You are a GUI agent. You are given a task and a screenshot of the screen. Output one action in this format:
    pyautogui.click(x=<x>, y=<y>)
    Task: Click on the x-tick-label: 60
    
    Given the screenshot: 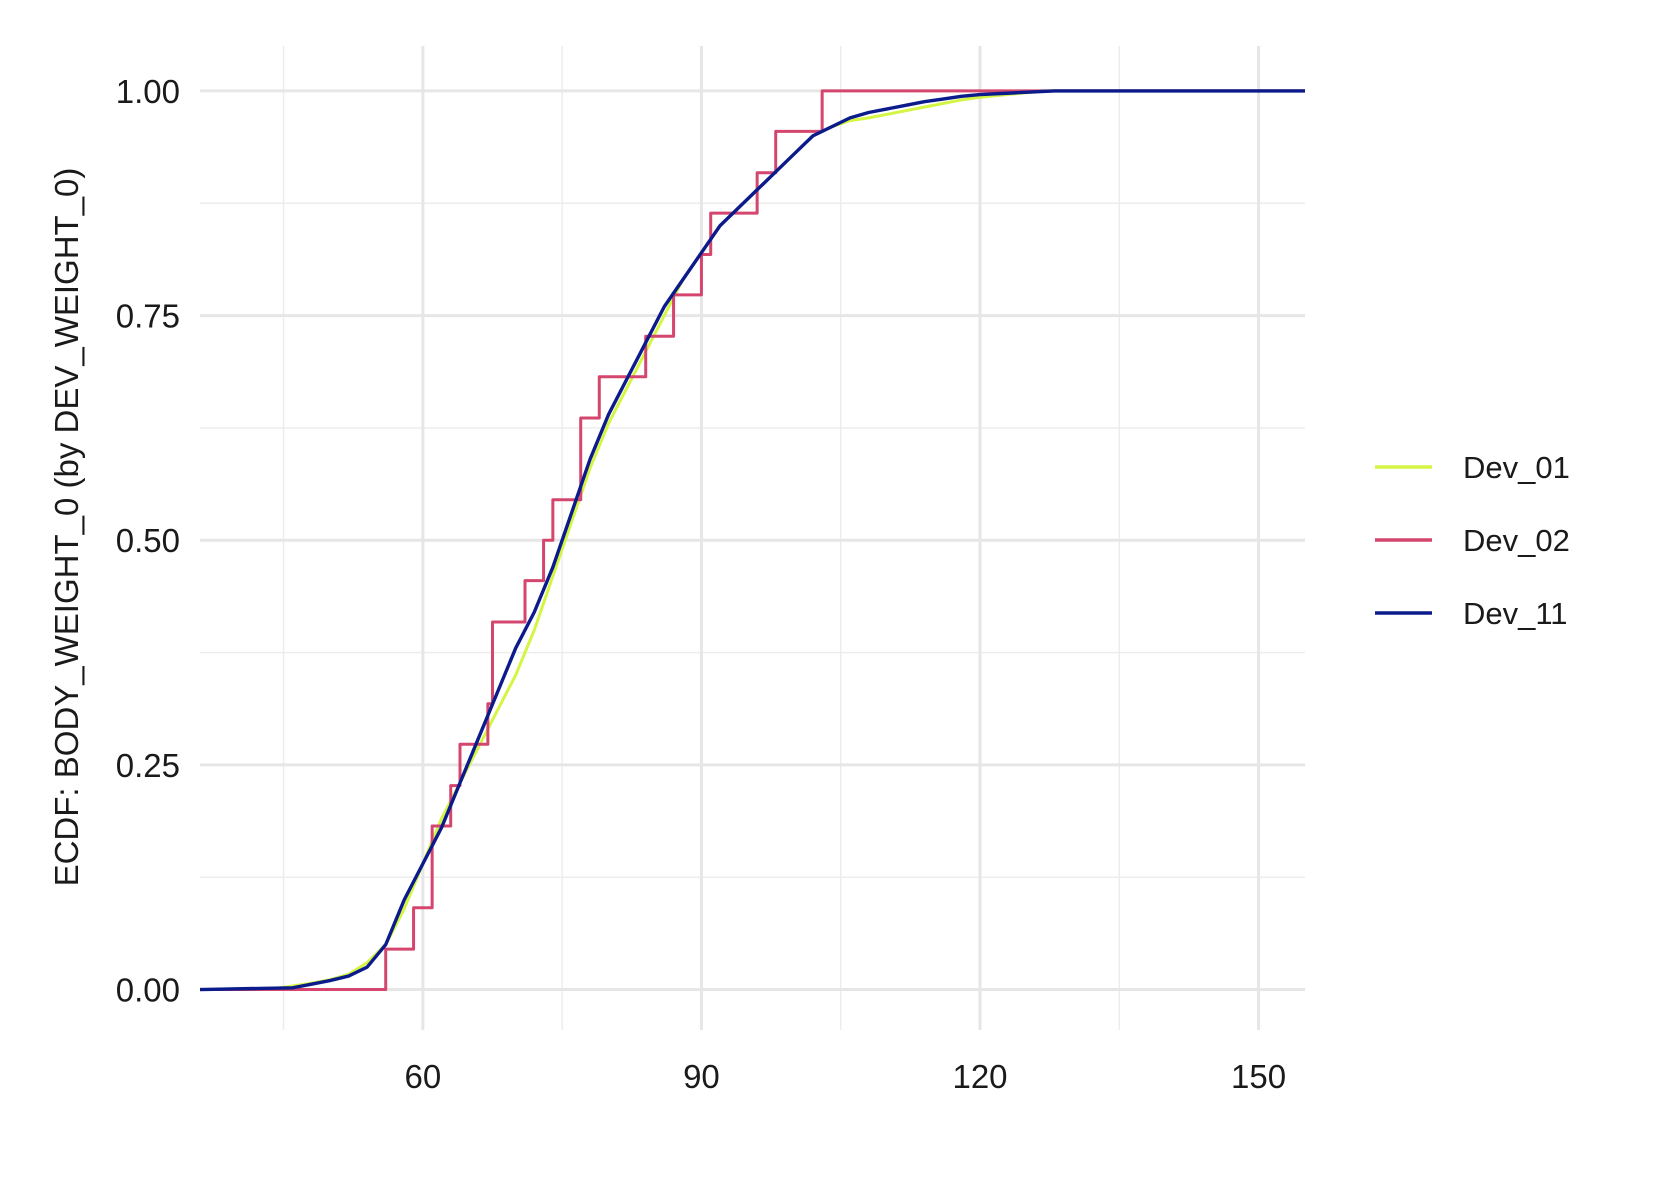 What is the action you would take?
    pyautogui.click(x=422, y=1076)
    